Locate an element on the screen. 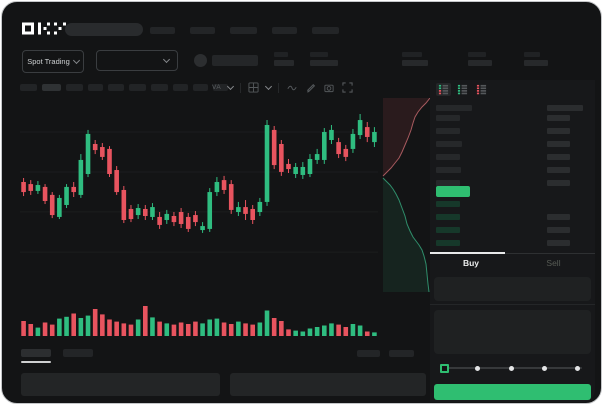 Image resolution: width=603 pixels, height=405 pixels. amount-slider is located at coordinates (511, 368).